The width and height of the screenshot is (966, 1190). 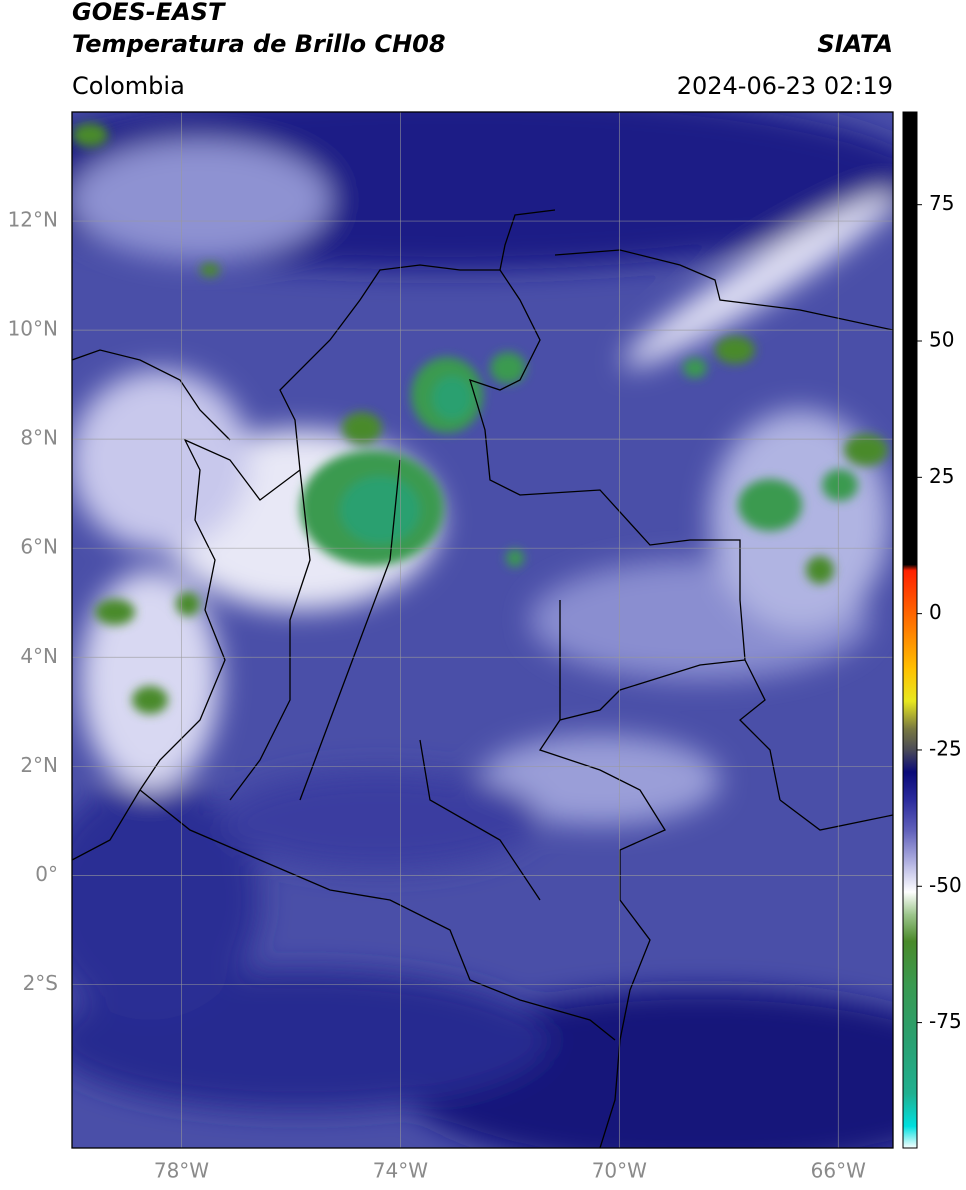 I want to click on y-tick-label: 2°S, so click(x=40, y=983).